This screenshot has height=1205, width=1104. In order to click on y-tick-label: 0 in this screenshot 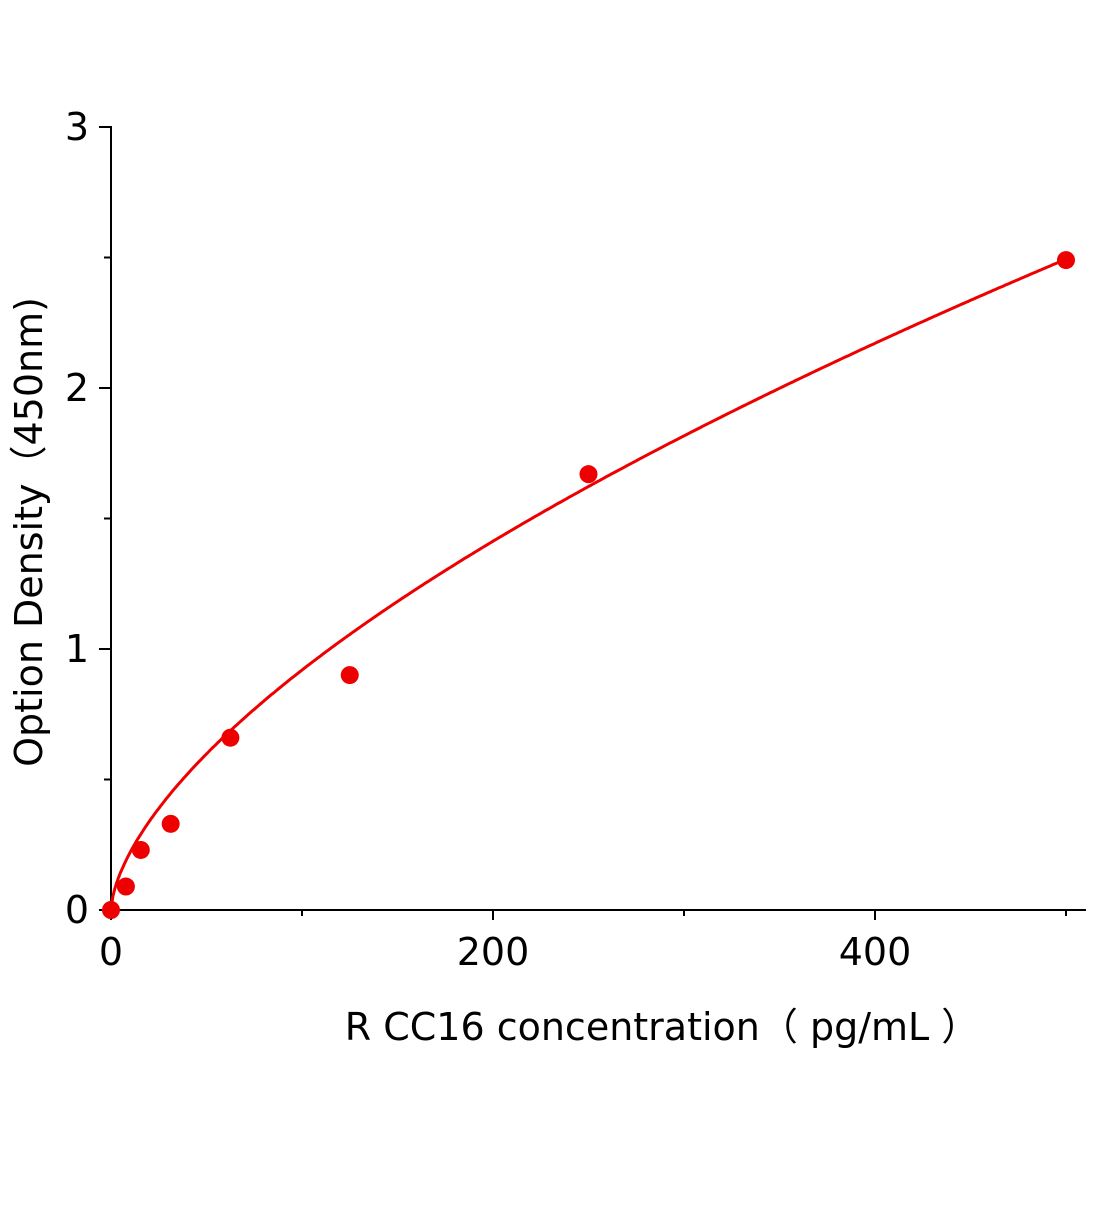, I will do `click(77, 910)`.